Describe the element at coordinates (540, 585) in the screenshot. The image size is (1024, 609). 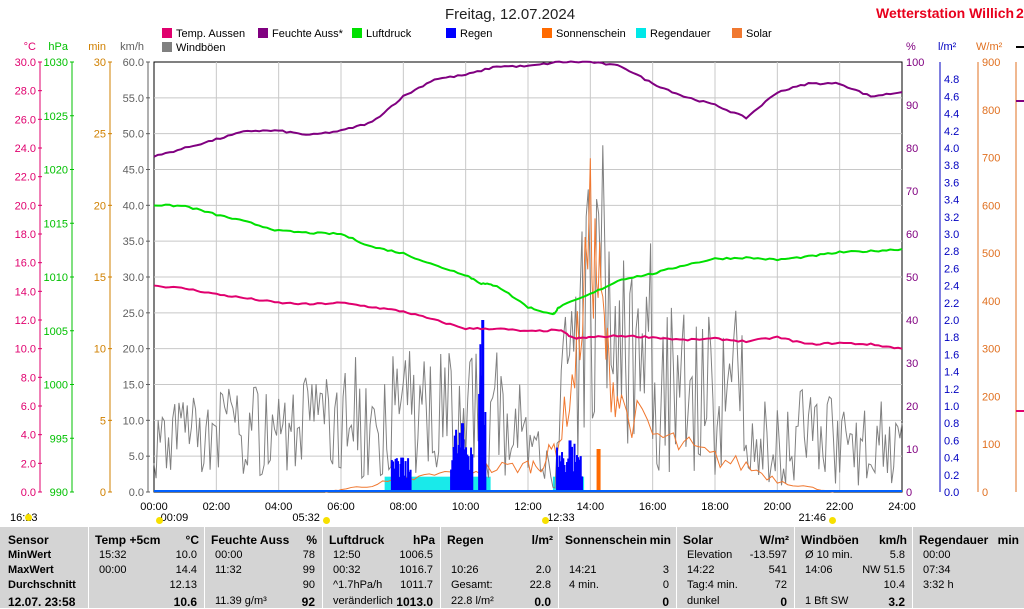
I see `cell-value: 22.8` at that location.